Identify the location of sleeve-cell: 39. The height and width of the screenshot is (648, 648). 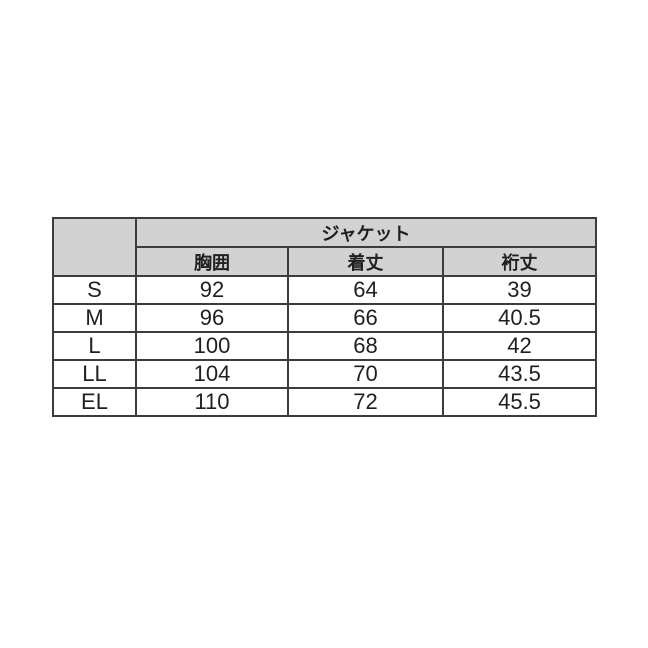
(519, 290).